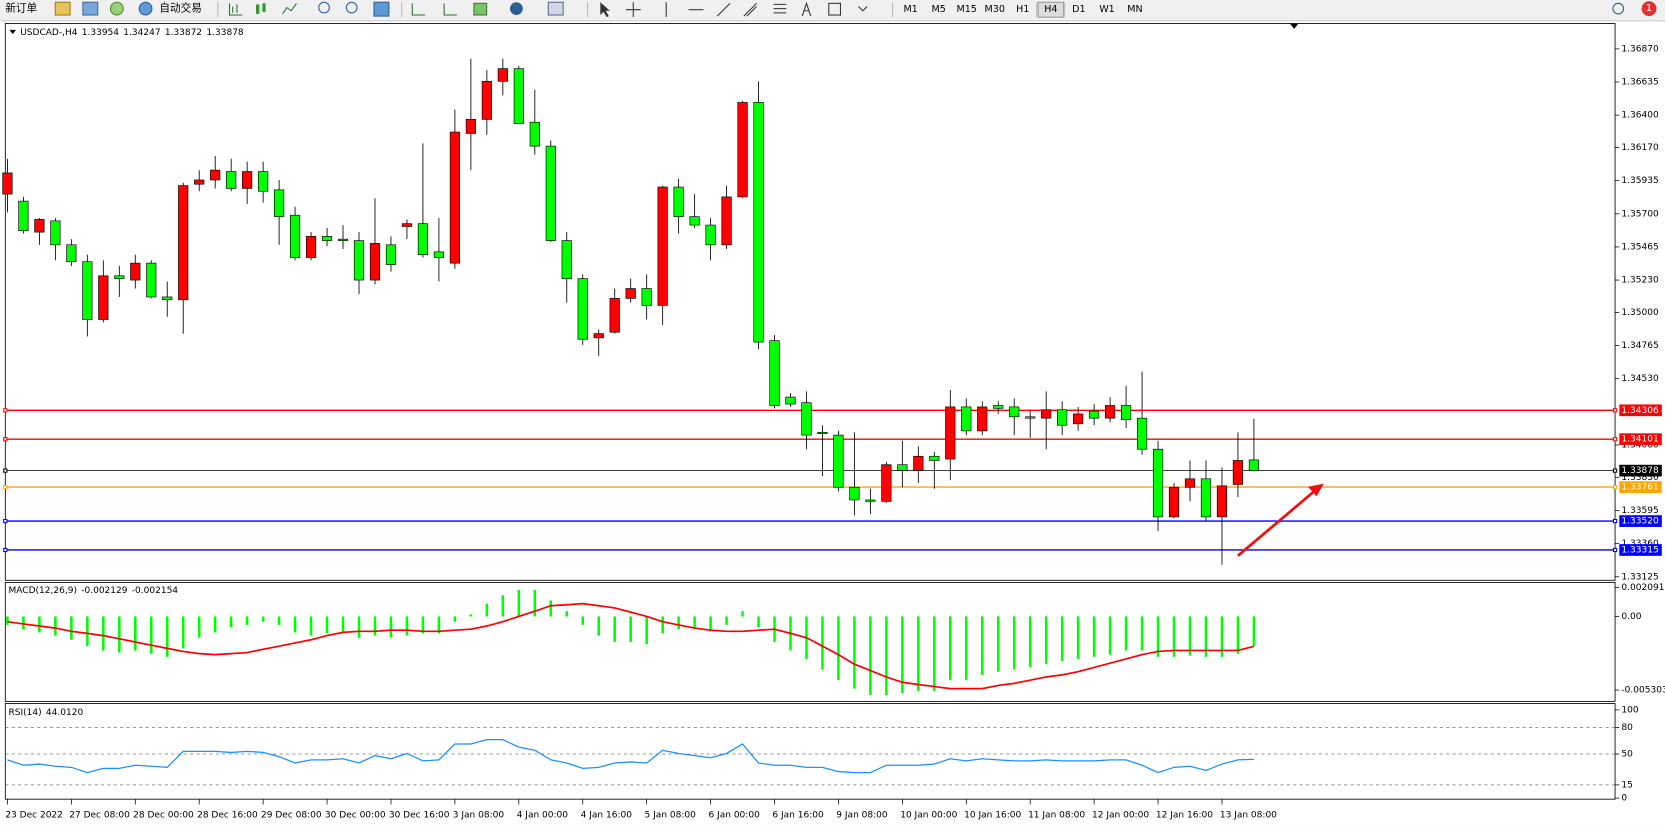 The image size is (1665, 828). Describe the element at coordinates (1642, 588) in the screenshot. I see `y-tick-label: 0.002091` at that location.